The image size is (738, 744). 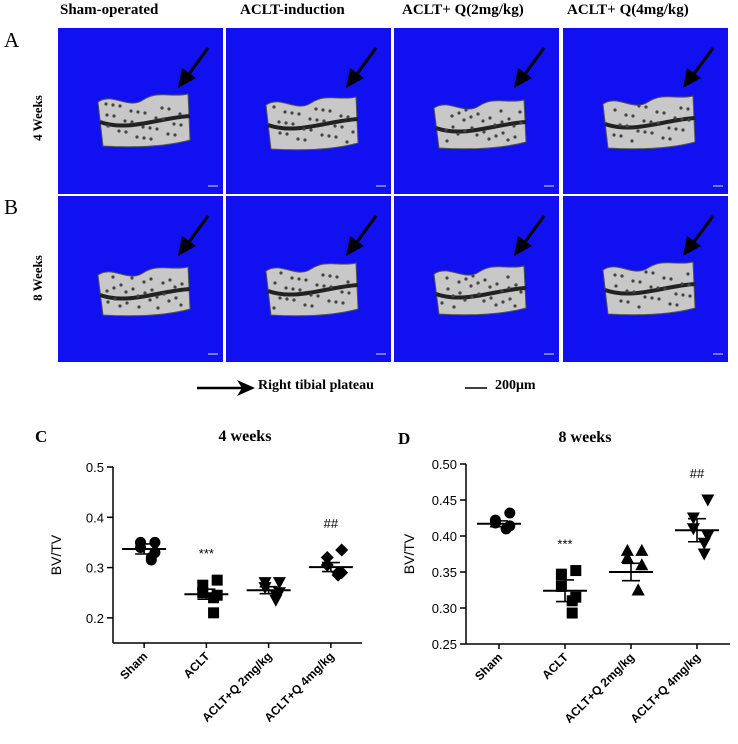 I want to click on column-header-aclt-q2: ACLT+ Q(2mg/kg), so click(x=463, y=10).